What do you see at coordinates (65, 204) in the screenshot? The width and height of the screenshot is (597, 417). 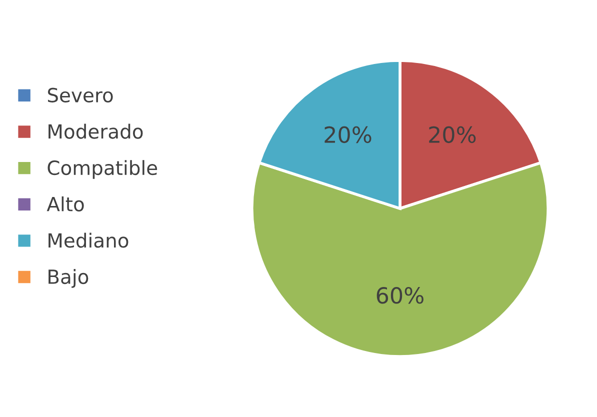 I see `legend-label: Alto` at bounding box center [65, 204].